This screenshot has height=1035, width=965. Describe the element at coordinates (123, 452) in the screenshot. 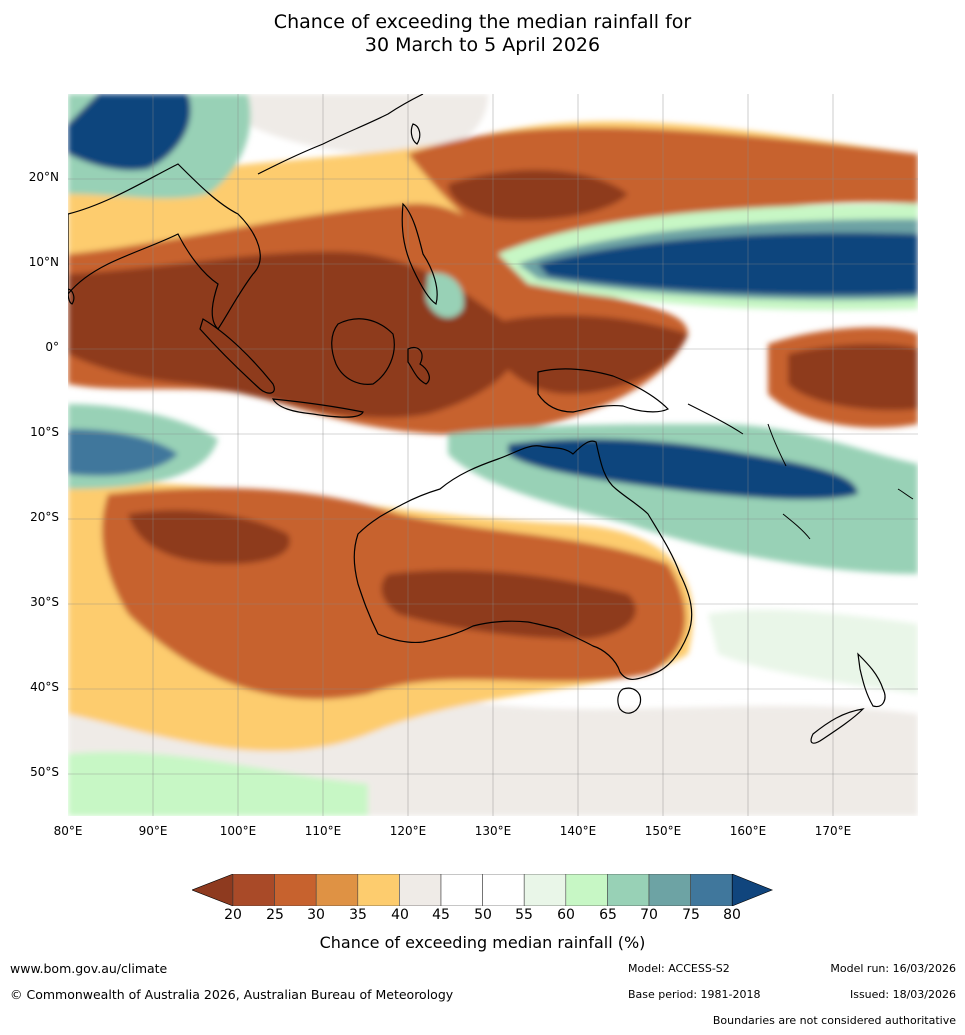

I see `wet-core-indian-ocean` at that location.